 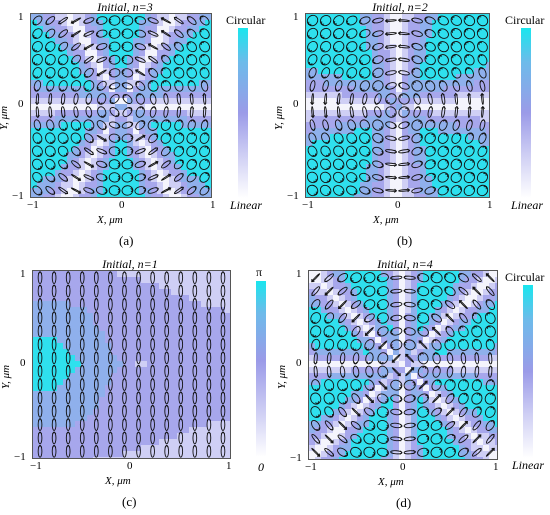 I want to click on panel-title: Initial, n=2, so click(x=400, y=7).